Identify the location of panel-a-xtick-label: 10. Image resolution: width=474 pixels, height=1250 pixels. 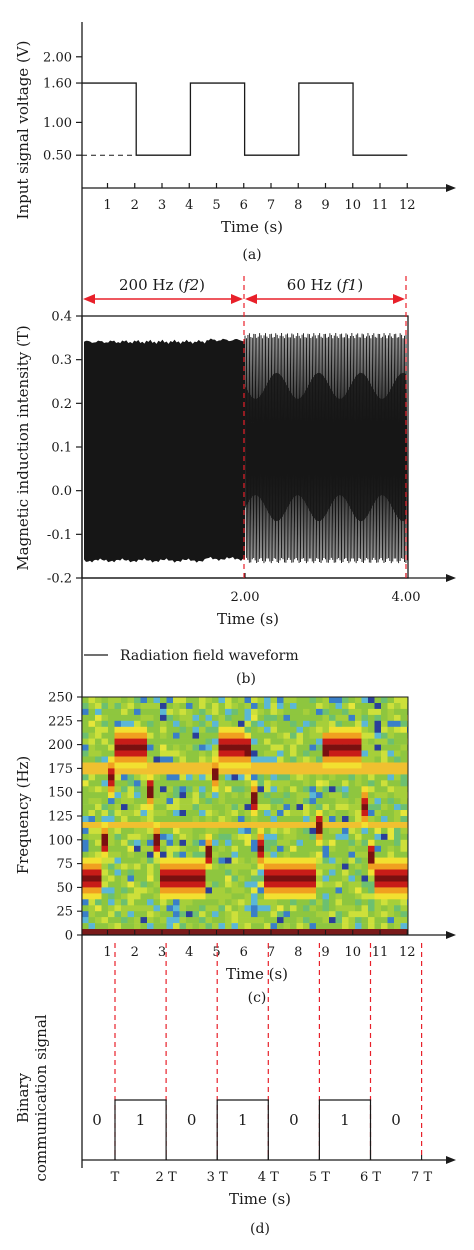
(352, 205).